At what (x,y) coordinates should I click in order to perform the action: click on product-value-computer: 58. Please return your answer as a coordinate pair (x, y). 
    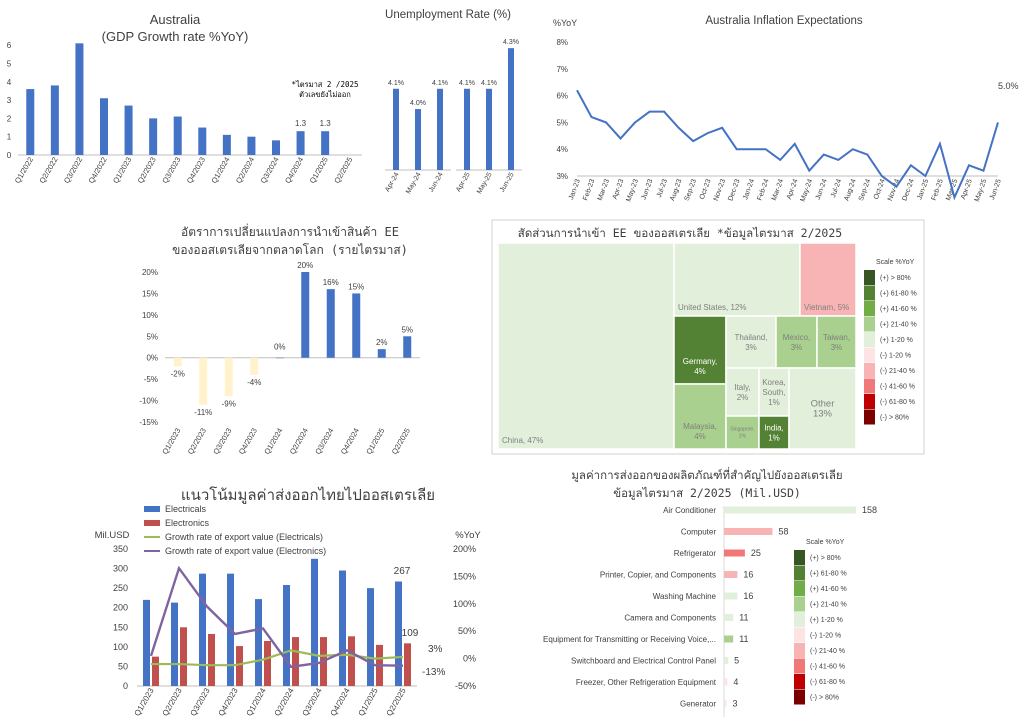
    Looking at the image, I should click on (783, 532).